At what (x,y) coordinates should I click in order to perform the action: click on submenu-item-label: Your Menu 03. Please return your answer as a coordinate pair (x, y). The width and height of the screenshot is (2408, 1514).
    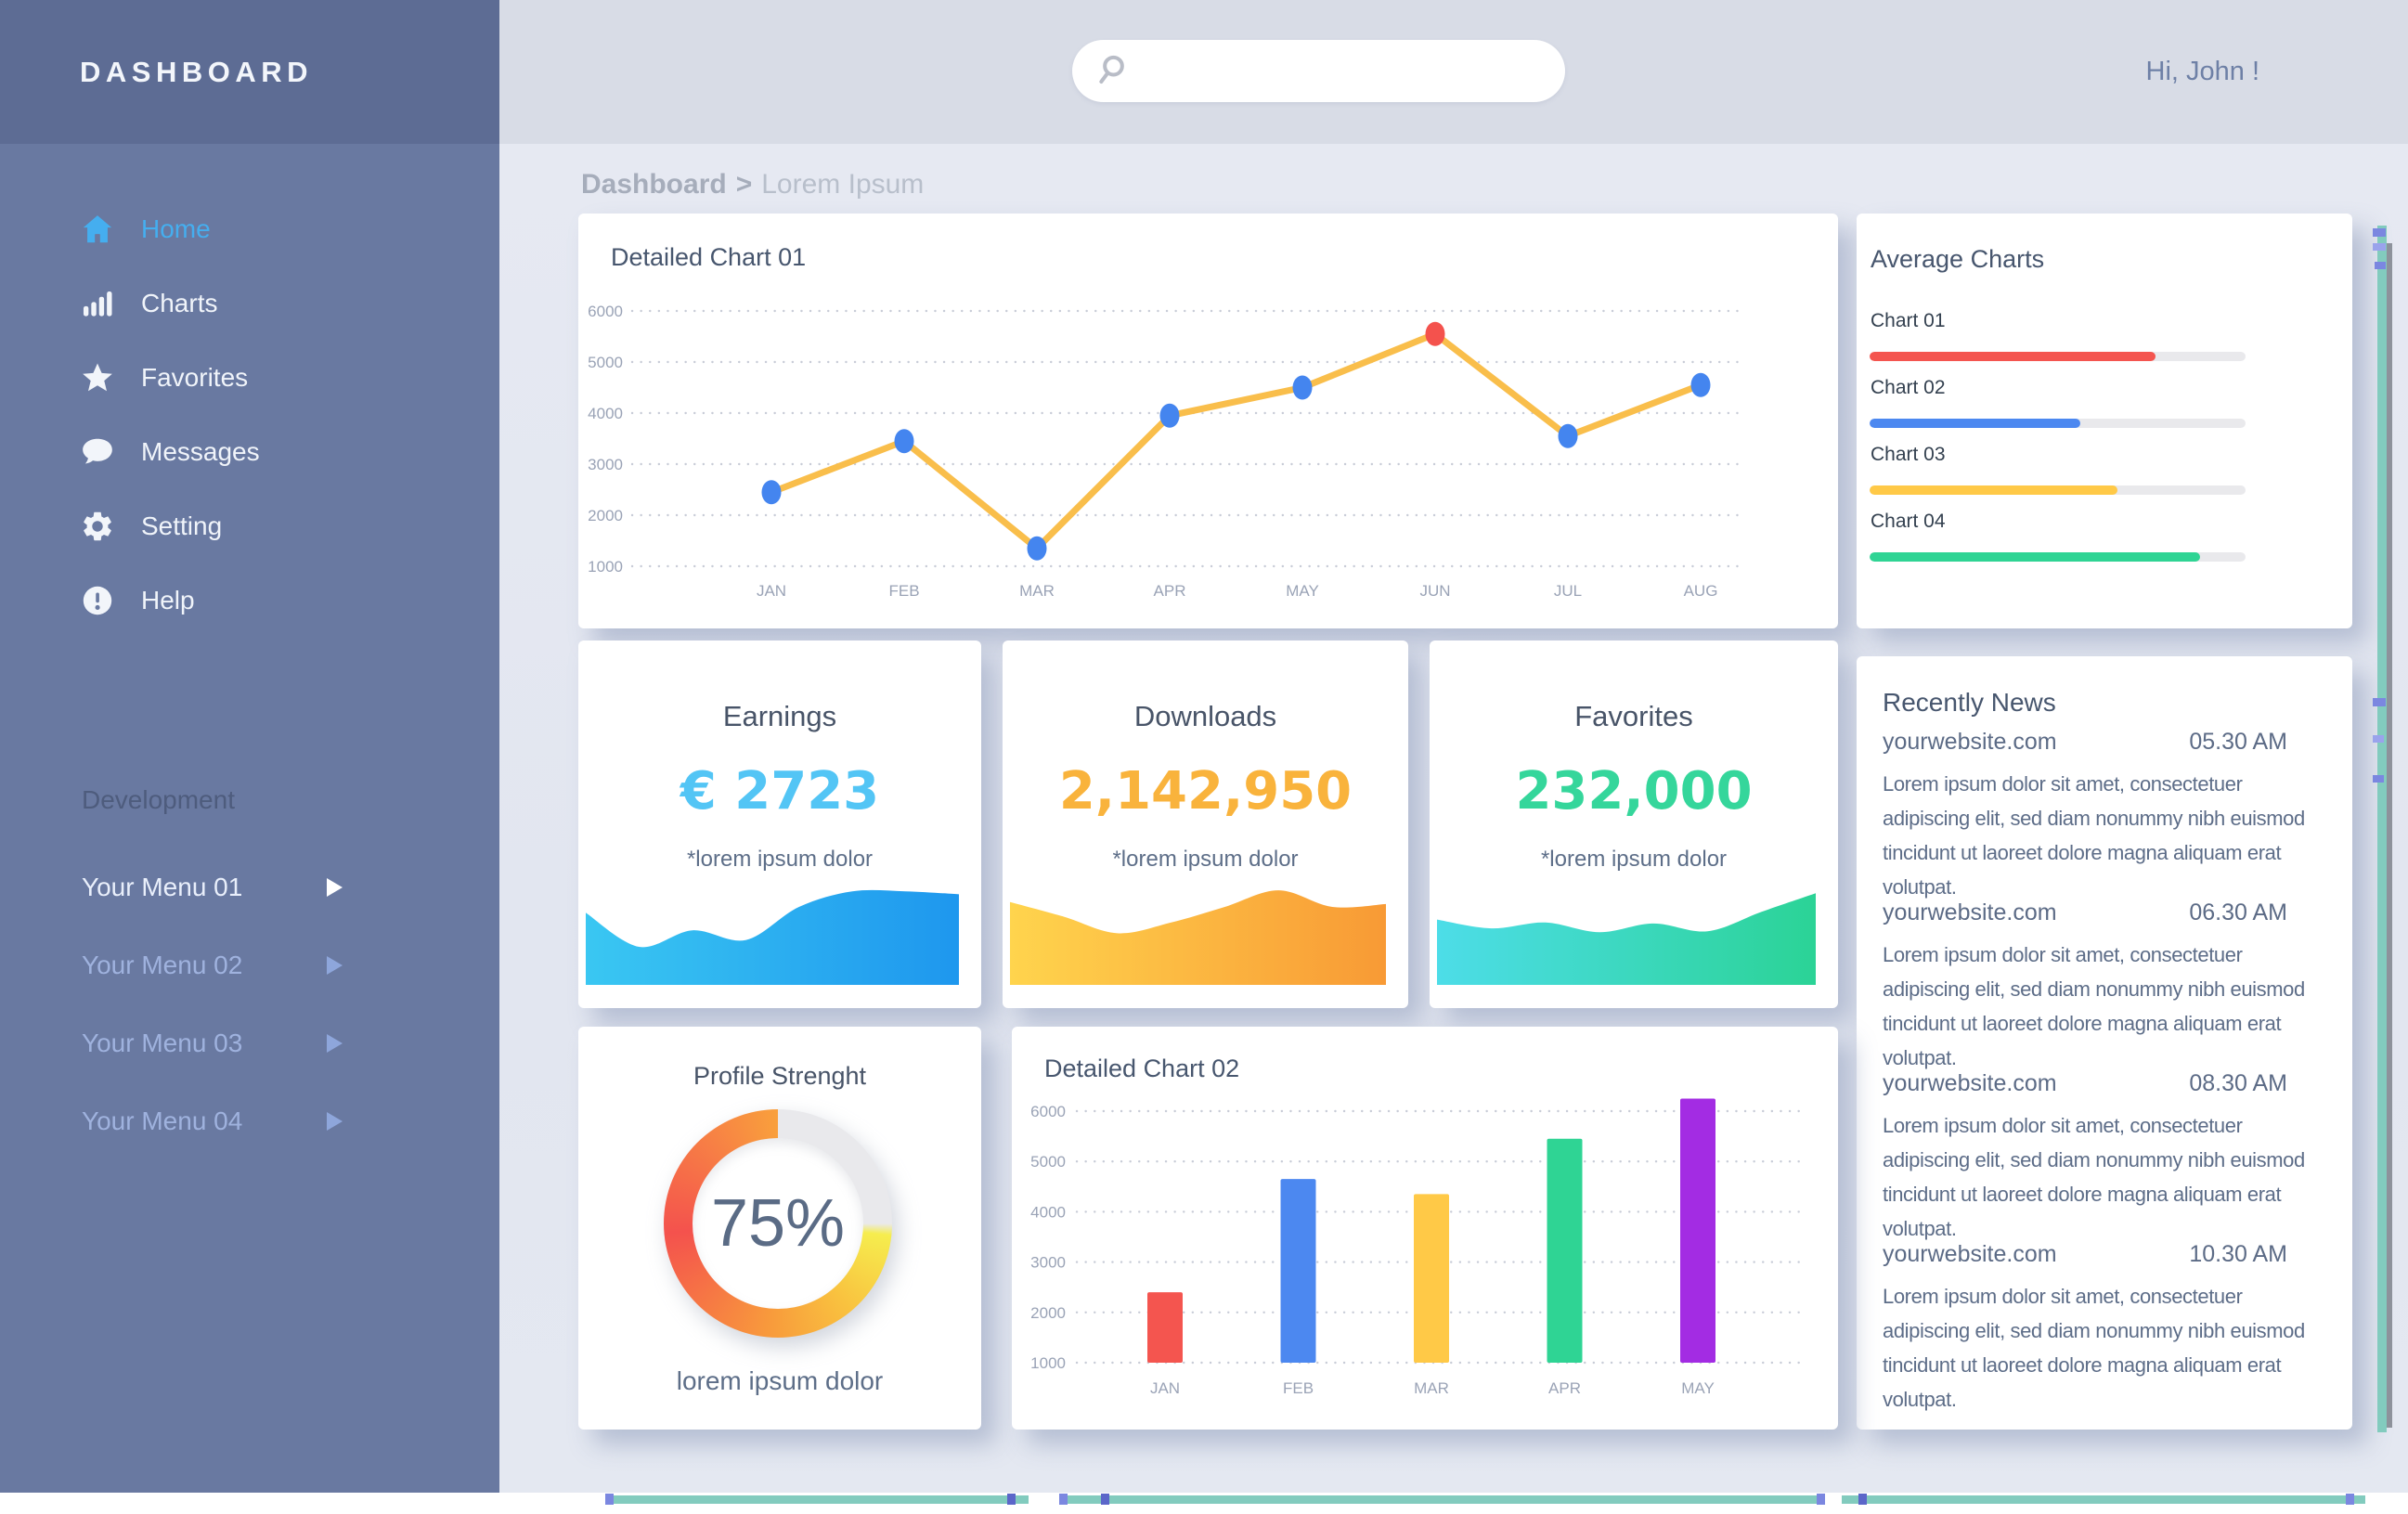
    Looking at the image, I should click on (162, 1043).